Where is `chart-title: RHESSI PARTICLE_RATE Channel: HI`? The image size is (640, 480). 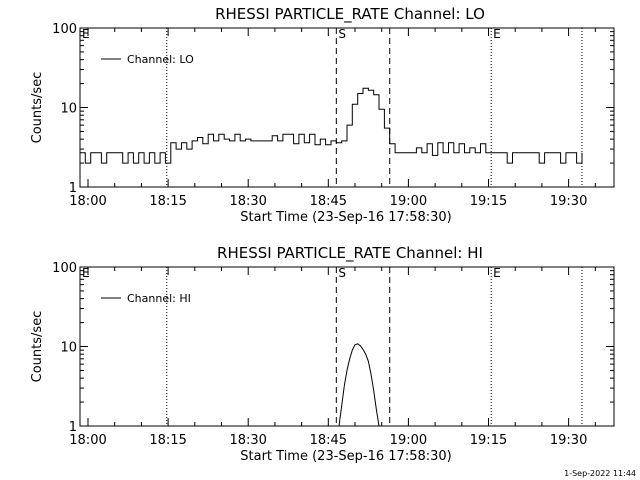 chart-title: RHESSI PARTICLE_RATE Channel: HI is located at coordinates (350, 253).